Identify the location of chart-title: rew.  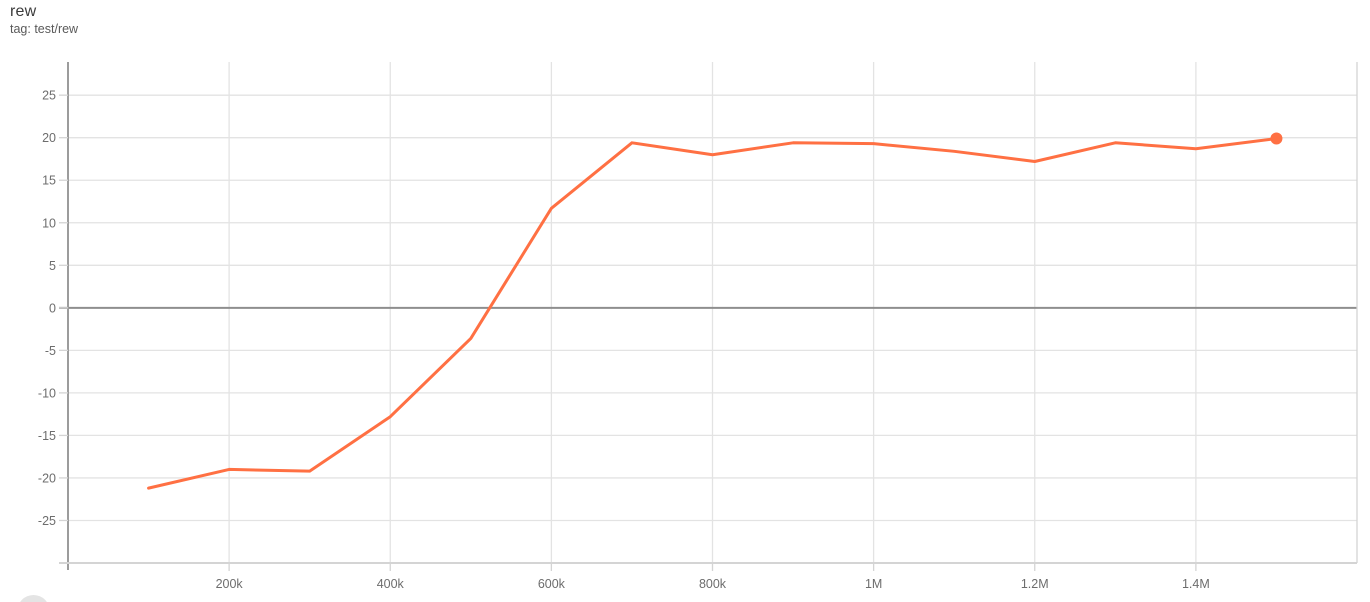
(23, 11).